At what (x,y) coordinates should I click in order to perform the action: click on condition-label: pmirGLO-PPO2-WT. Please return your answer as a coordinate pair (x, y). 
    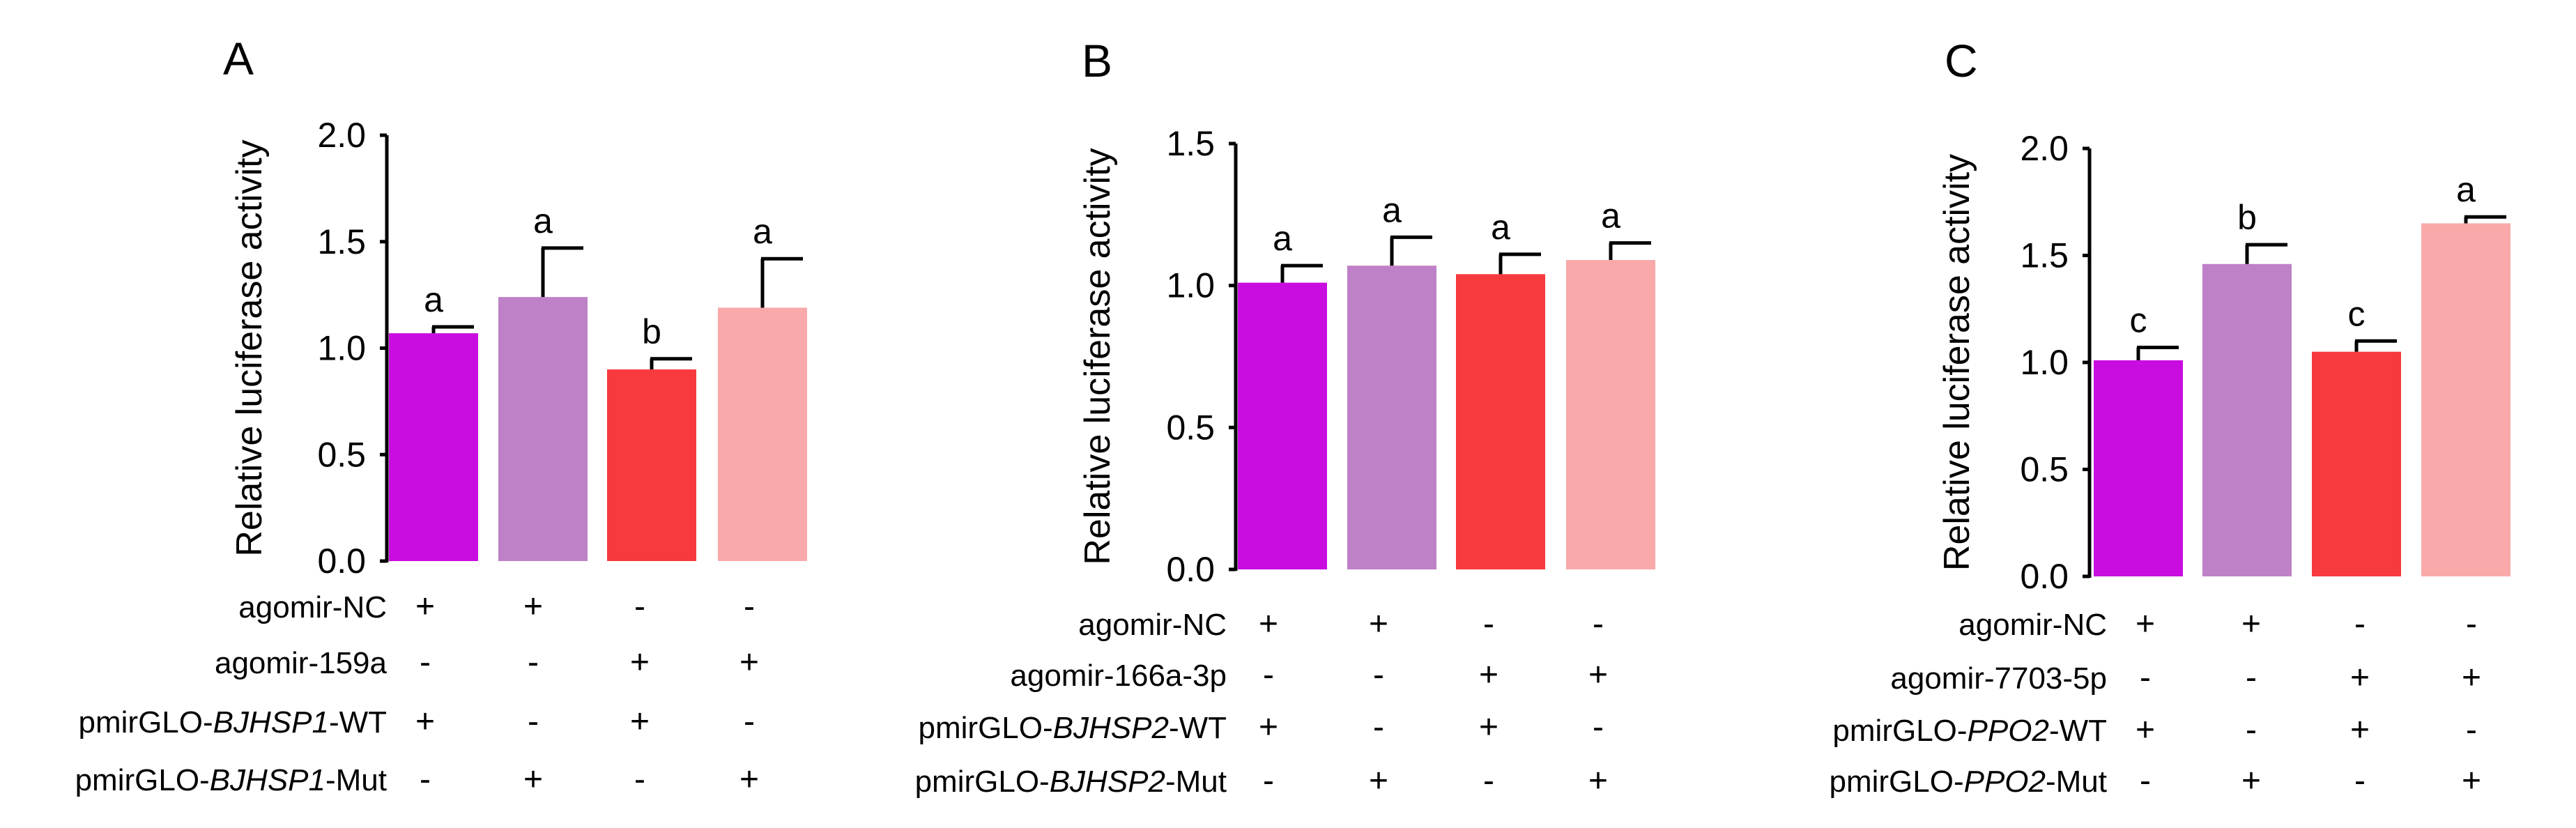
    Looking at the image, I should click on (1970, 731).